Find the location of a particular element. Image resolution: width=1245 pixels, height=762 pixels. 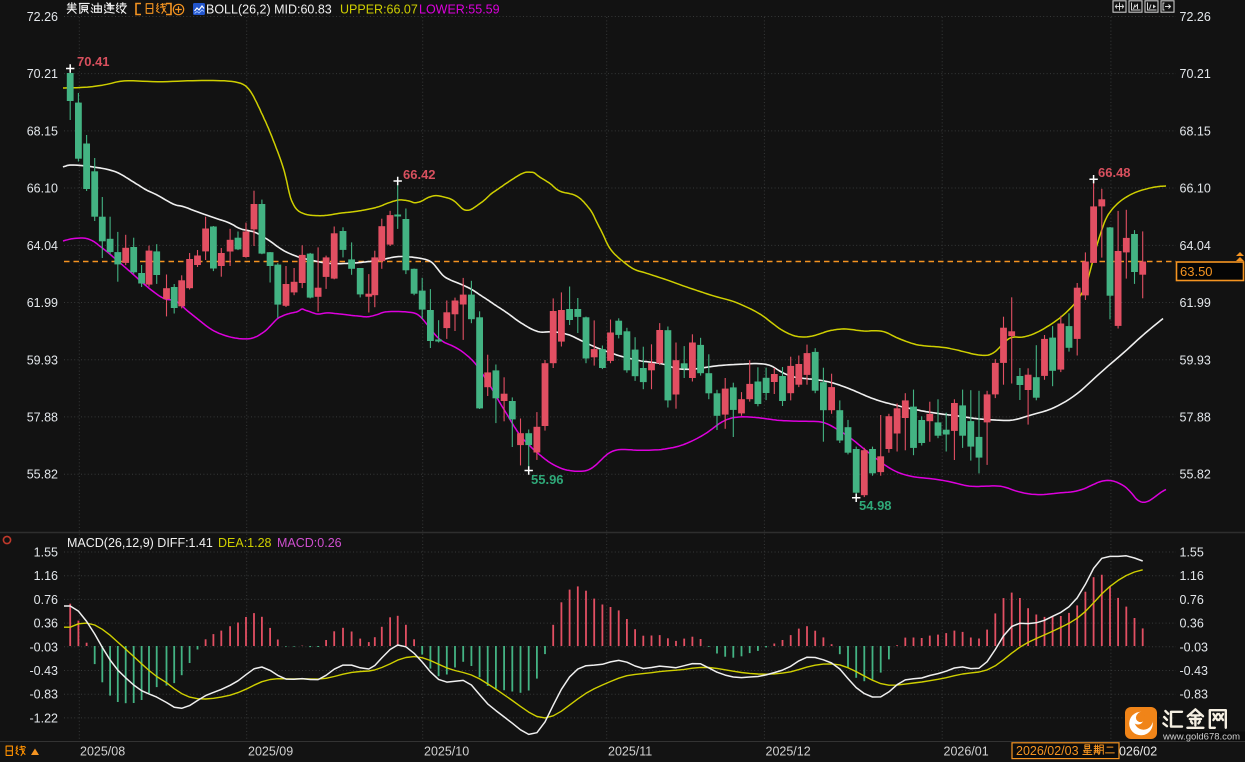

svg-text: DEA:1.28 is located at coordinates (245, 543).